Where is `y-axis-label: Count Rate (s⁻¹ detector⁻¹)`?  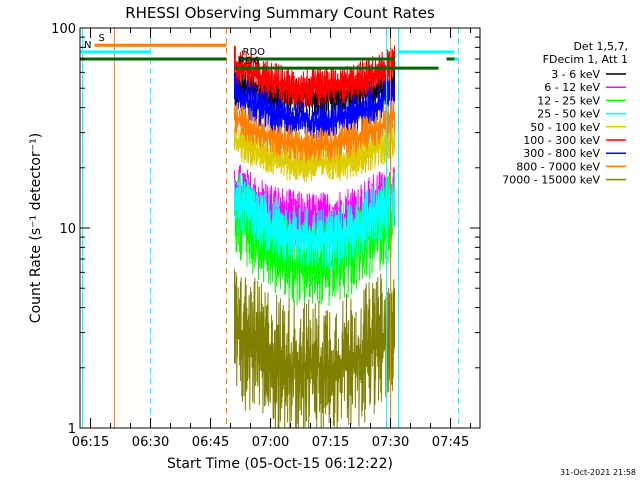
y-axis-label: Count Rate (s⁻¹ detector⁻¹) is located at coordinates (36, 228).